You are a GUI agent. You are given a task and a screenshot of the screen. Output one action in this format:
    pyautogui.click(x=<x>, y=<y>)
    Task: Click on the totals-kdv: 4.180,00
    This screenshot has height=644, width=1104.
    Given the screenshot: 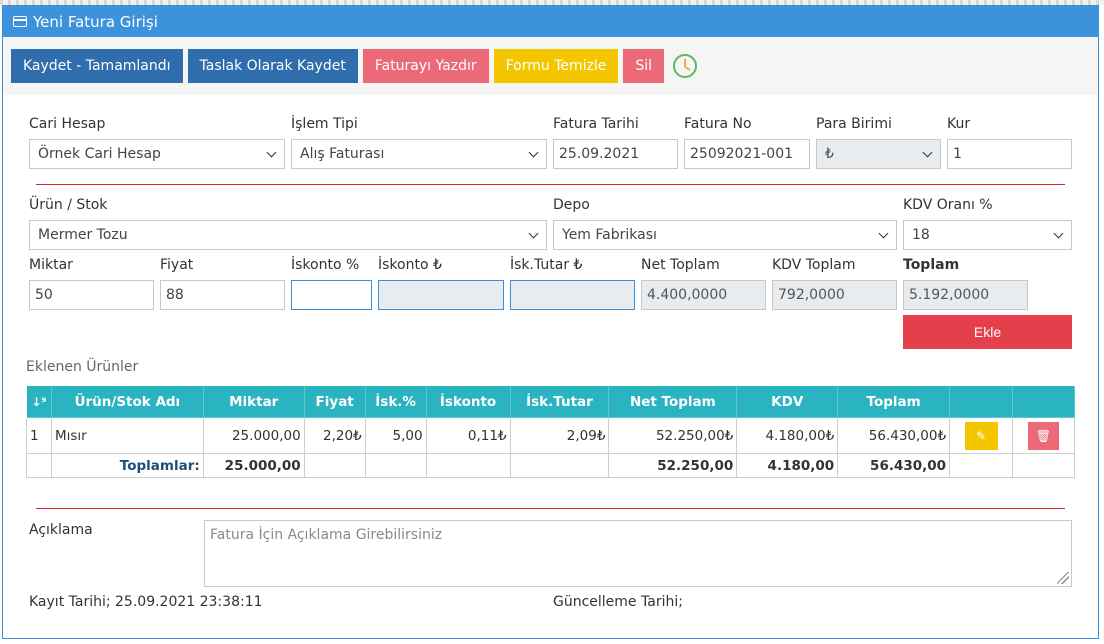 What is the action you would take?
    pyautogui.click(x=787, y=465)
    